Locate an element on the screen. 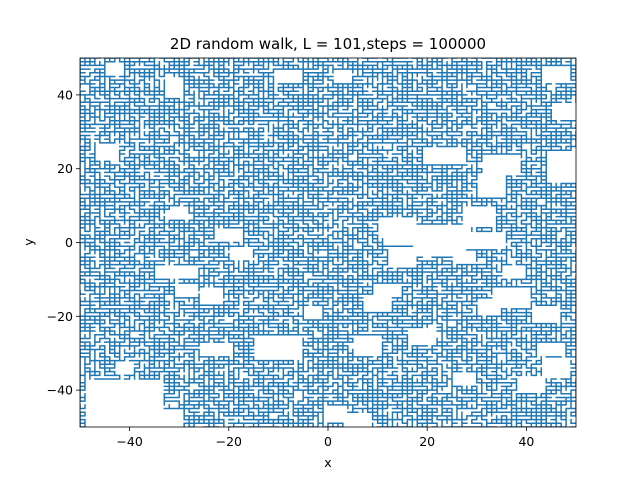 The image size is (640, 480). x-tick-label: −20 is located at coordinates (229, 441).